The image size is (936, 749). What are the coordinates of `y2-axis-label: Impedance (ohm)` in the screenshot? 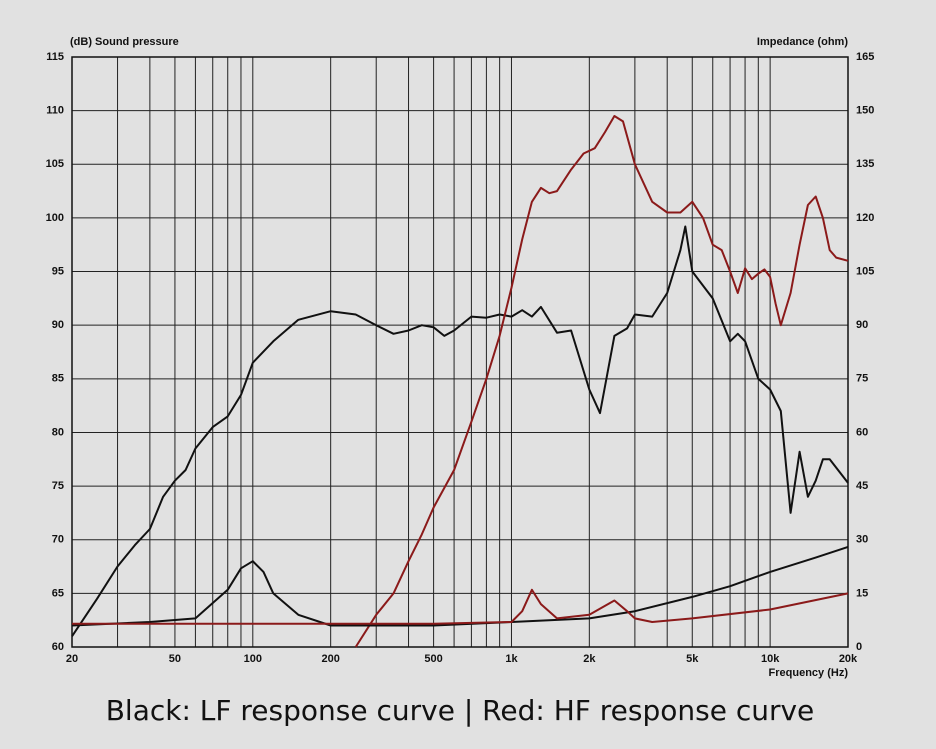 It's located at (802, 42).